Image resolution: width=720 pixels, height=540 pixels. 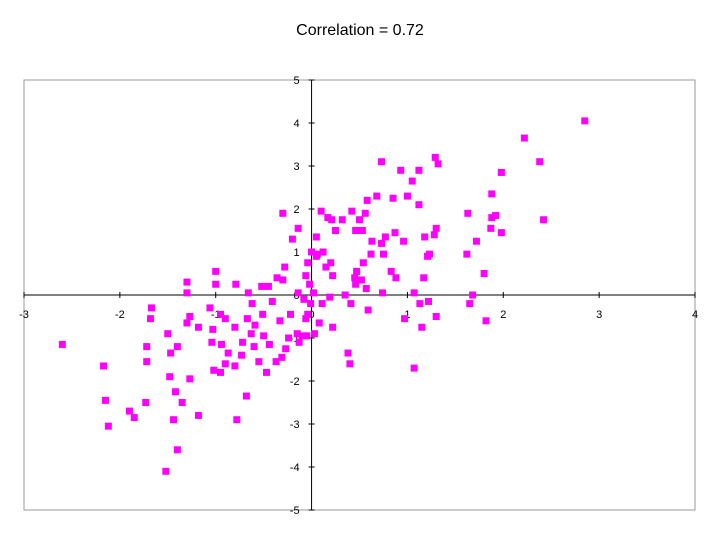 I want to click on x-tick-label: -1, so click(x=216, y=315).